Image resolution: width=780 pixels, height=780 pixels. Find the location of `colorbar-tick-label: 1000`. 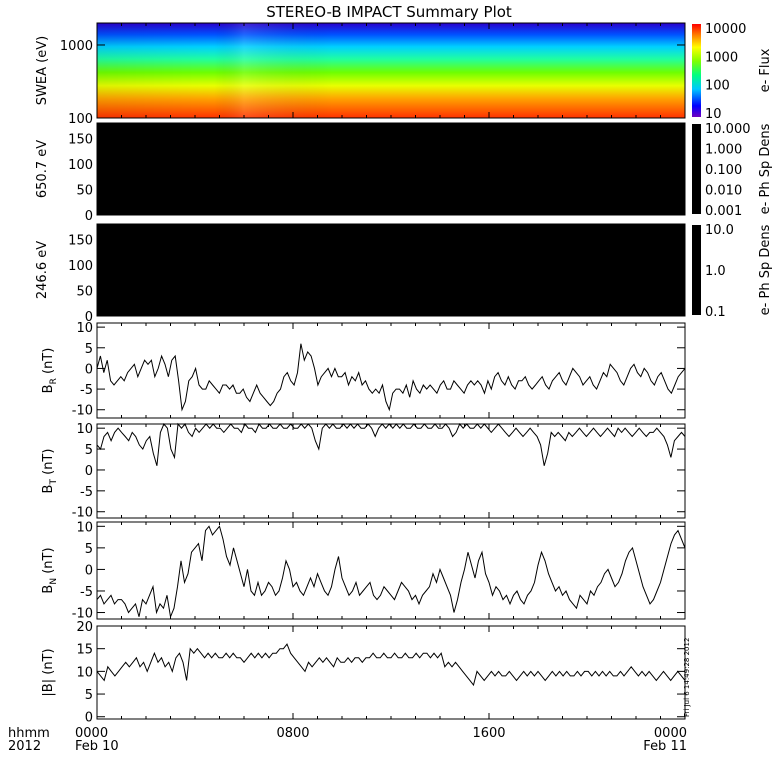

colorbar-tick-label: 1000 is located at coordinates (721, 57).